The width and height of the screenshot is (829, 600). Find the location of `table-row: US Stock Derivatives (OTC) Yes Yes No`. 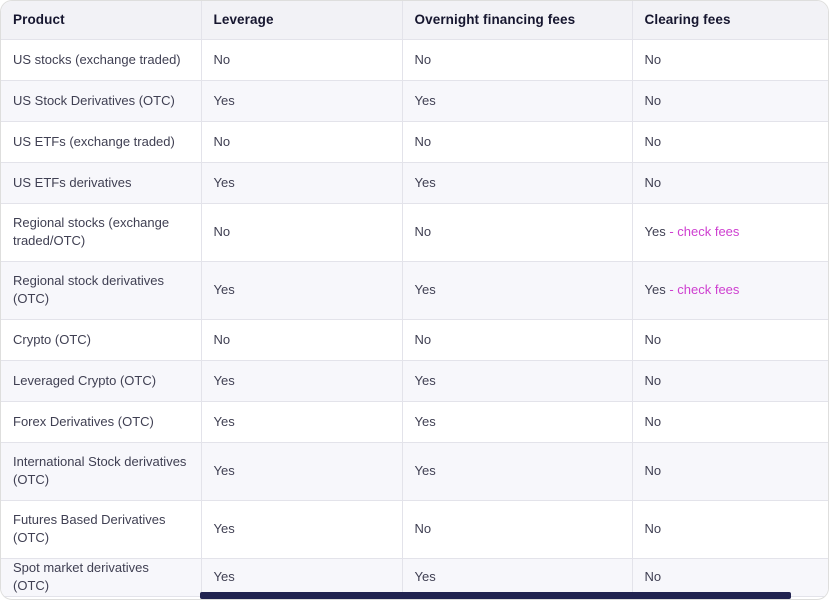

table-row: US Stock Derivatives (OTC) Yes Yes No is located at coordinates (414, 101).